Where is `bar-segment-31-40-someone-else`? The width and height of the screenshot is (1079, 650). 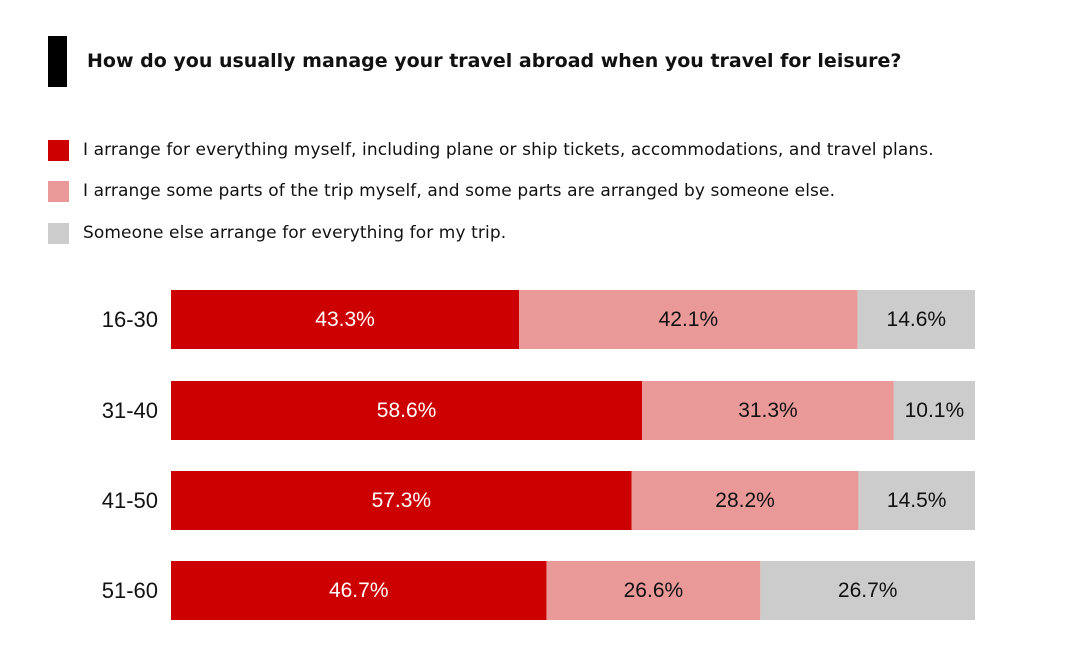
bar-segment-31-40-someone-else is located at coordinates (934, 410).